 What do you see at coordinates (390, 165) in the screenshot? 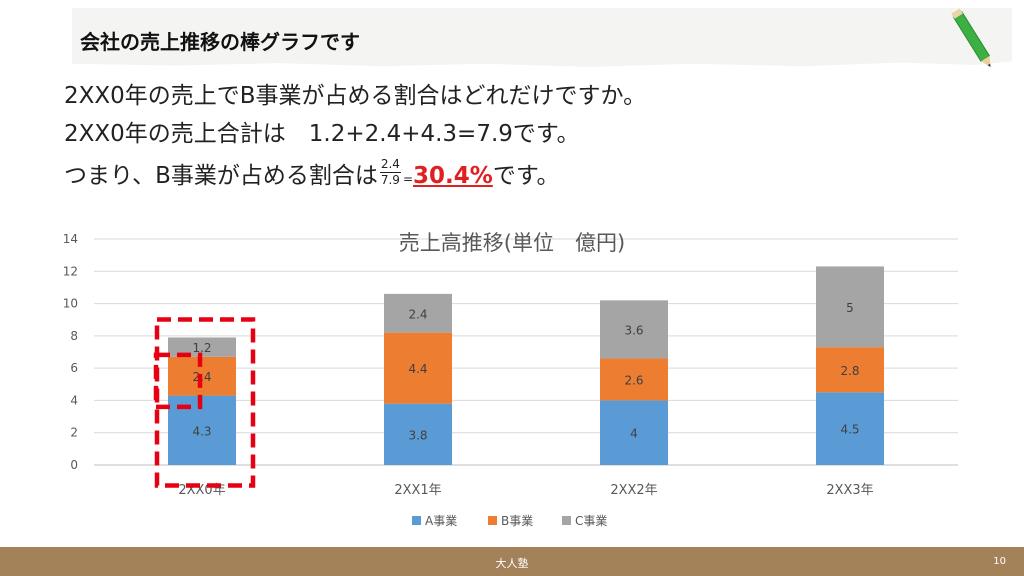
I see `fraction-numerator: 2.4` at bounding box center [390, 165].